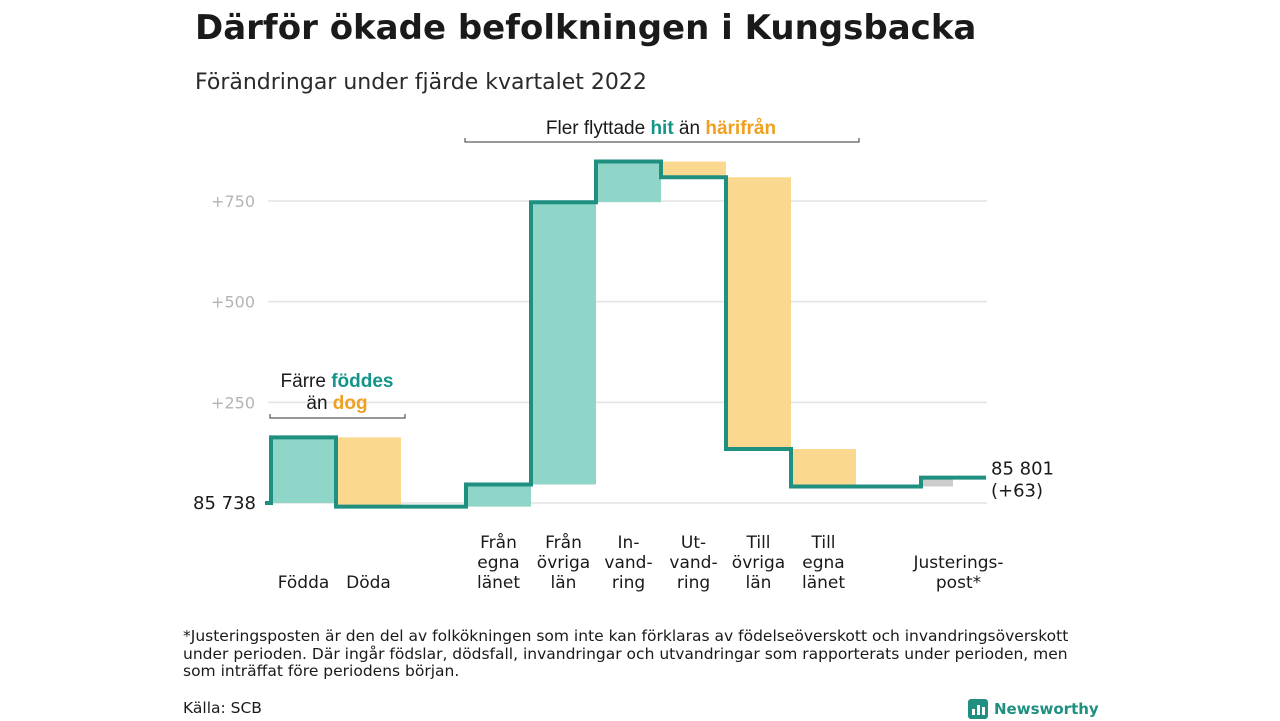 The height and width of the screenshot is (721, 1280). I want to click on bar-fran_egna, so click(498, 495).